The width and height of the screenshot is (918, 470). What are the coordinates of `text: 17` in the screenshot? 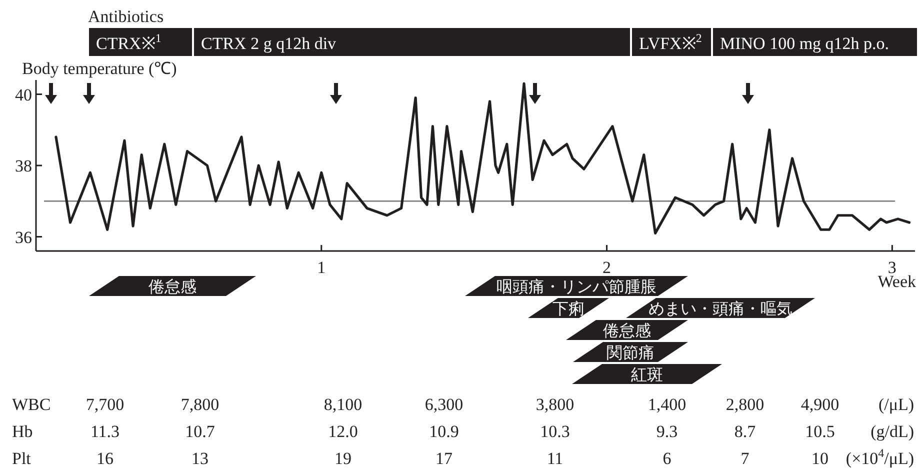 It's located at (444, 458).